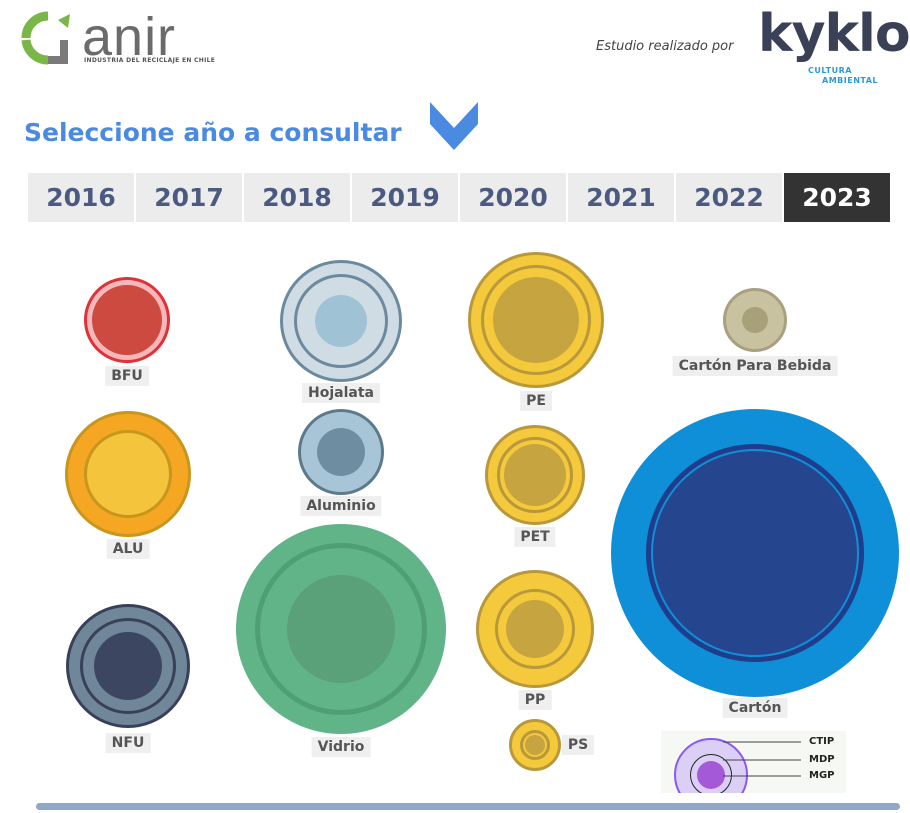 This screenshot has height=813, width=910. What do you see at coordinates (297, 197) in the screenshot?
I see `tab-year-2018: 2018` at bounding box center [297, 197].